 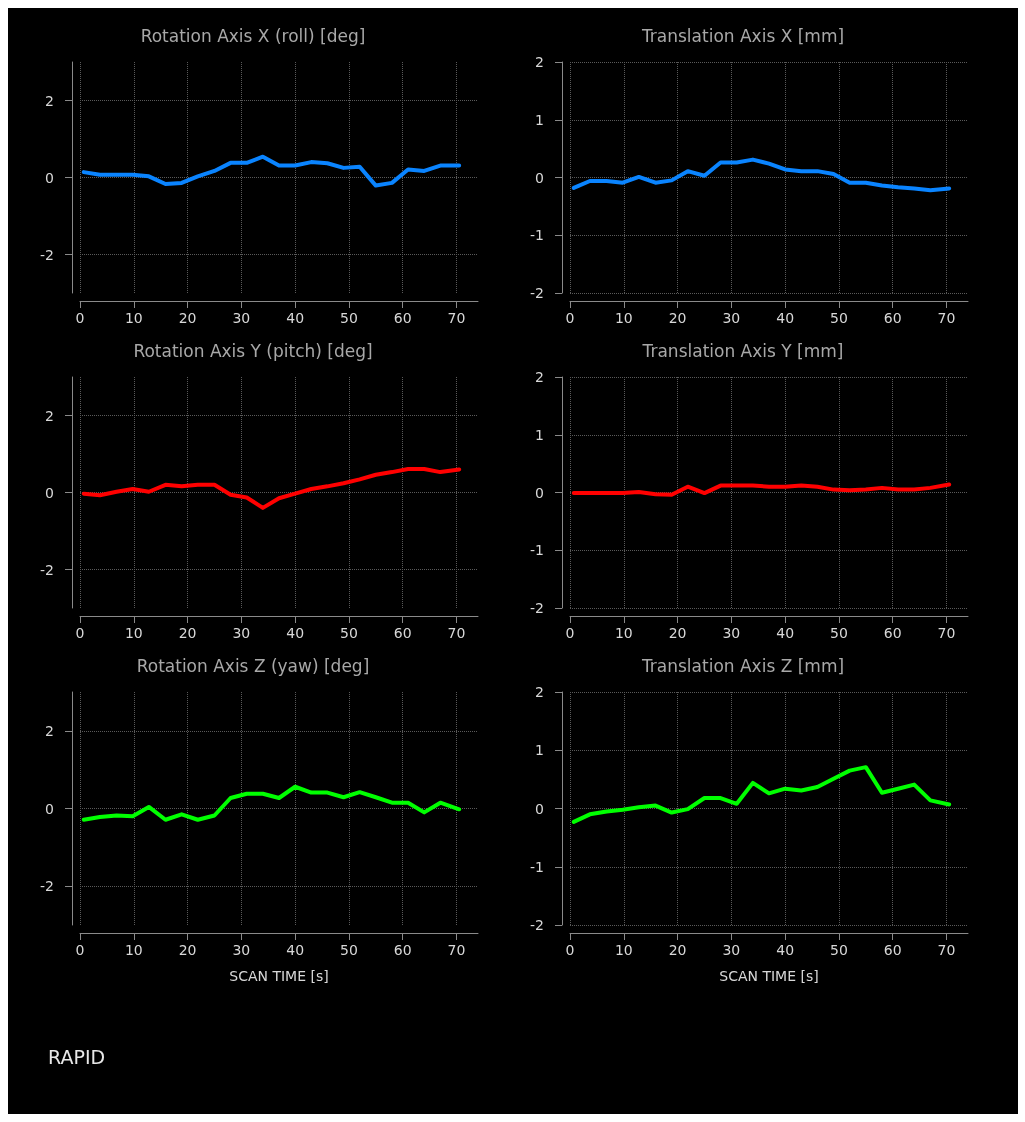 What do you see at coordinates (77, 1057) in the screenshot?
I see `text: RAPID` at bounding box center [77, 1057].